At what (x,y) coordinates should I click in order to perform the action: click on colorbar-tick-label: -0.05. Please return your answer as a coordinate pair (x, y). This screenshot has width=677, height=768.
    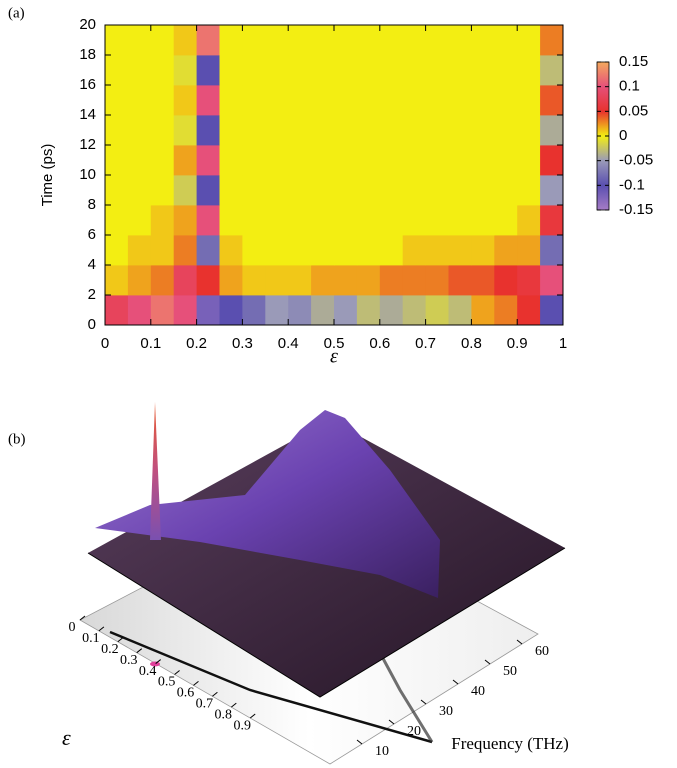
    Looking at the image, I should click on (636, 160).